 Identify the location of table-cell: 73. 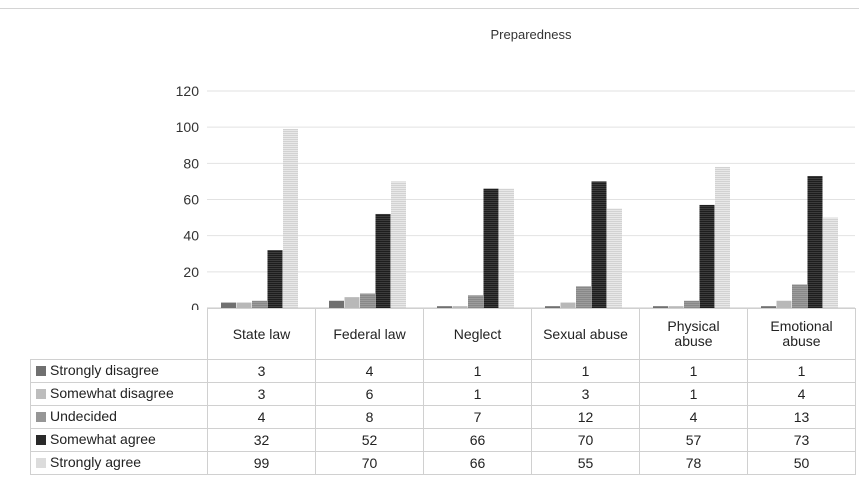
(801, 440).